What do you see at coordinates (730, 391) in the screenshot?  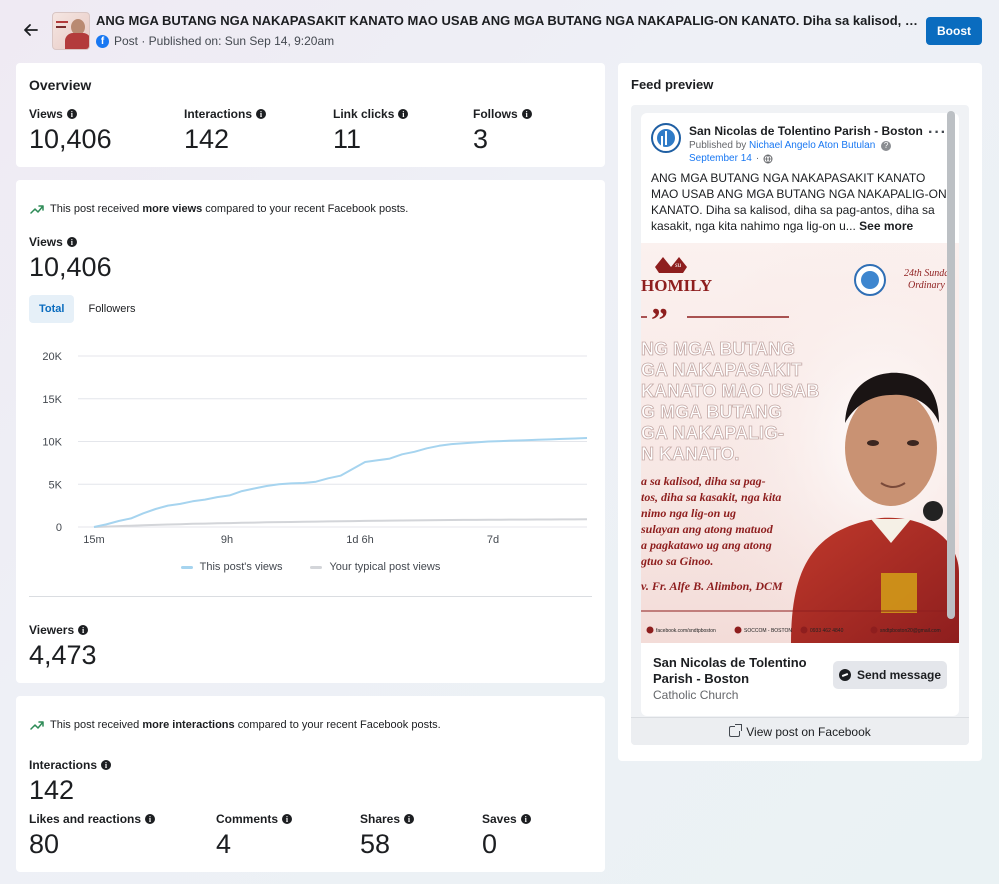 I see `svg-text: KANATO MAO USAB` at bounding box center [730, 391].